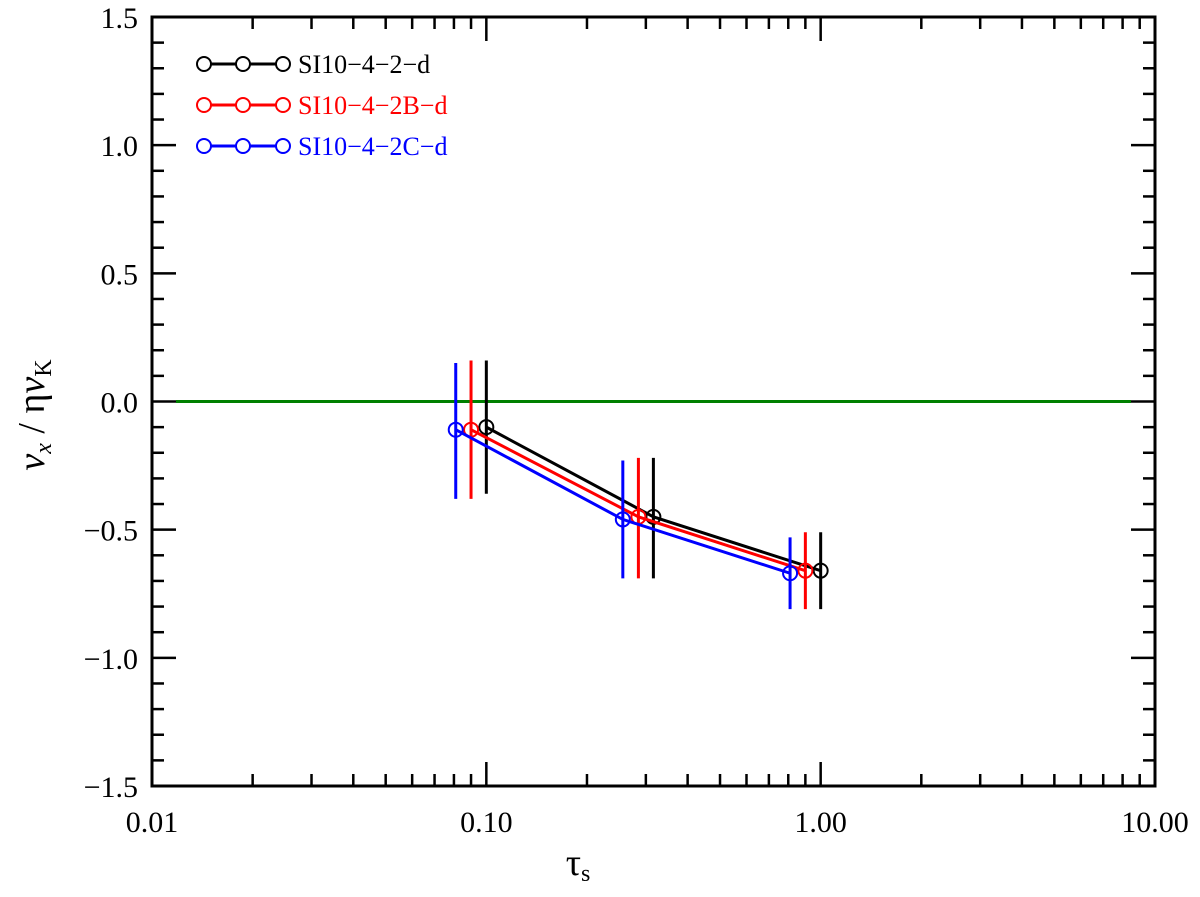  I want to click on legend-label: SI10−4−2C−d, so click(372, 146).